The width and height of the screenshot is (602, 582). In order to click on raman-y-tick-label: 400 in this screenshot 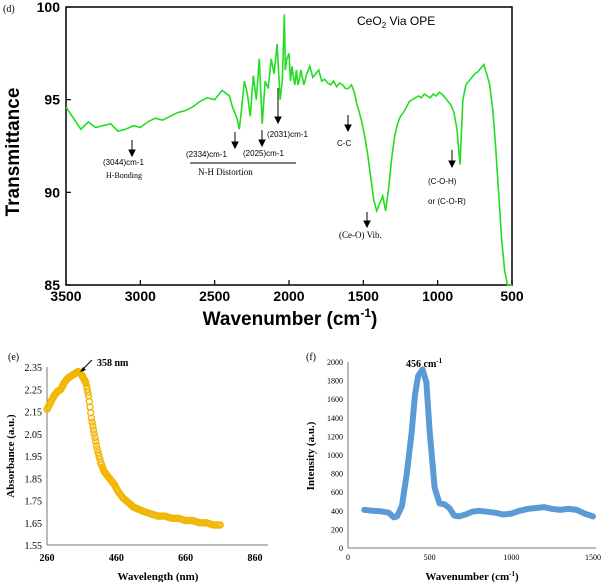, I will do `click(337, 511)`.